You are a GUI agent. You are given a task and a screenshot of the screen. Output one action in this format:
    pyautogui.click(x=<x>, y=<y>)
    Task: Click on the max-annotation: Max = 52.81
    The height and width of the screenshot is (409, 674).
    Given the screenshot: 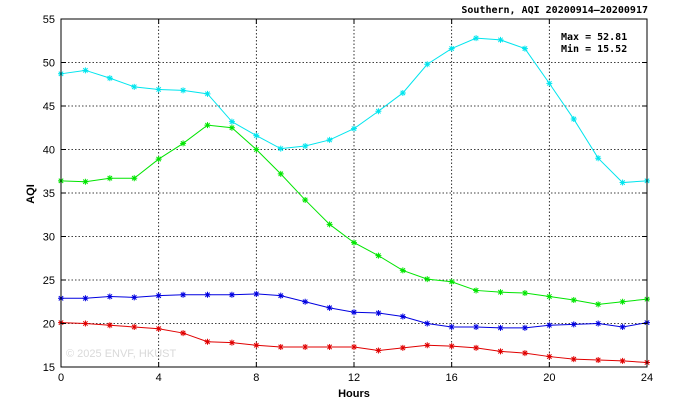 What is the action you would take?
    pyautogui.click(x=594, y=37)
    